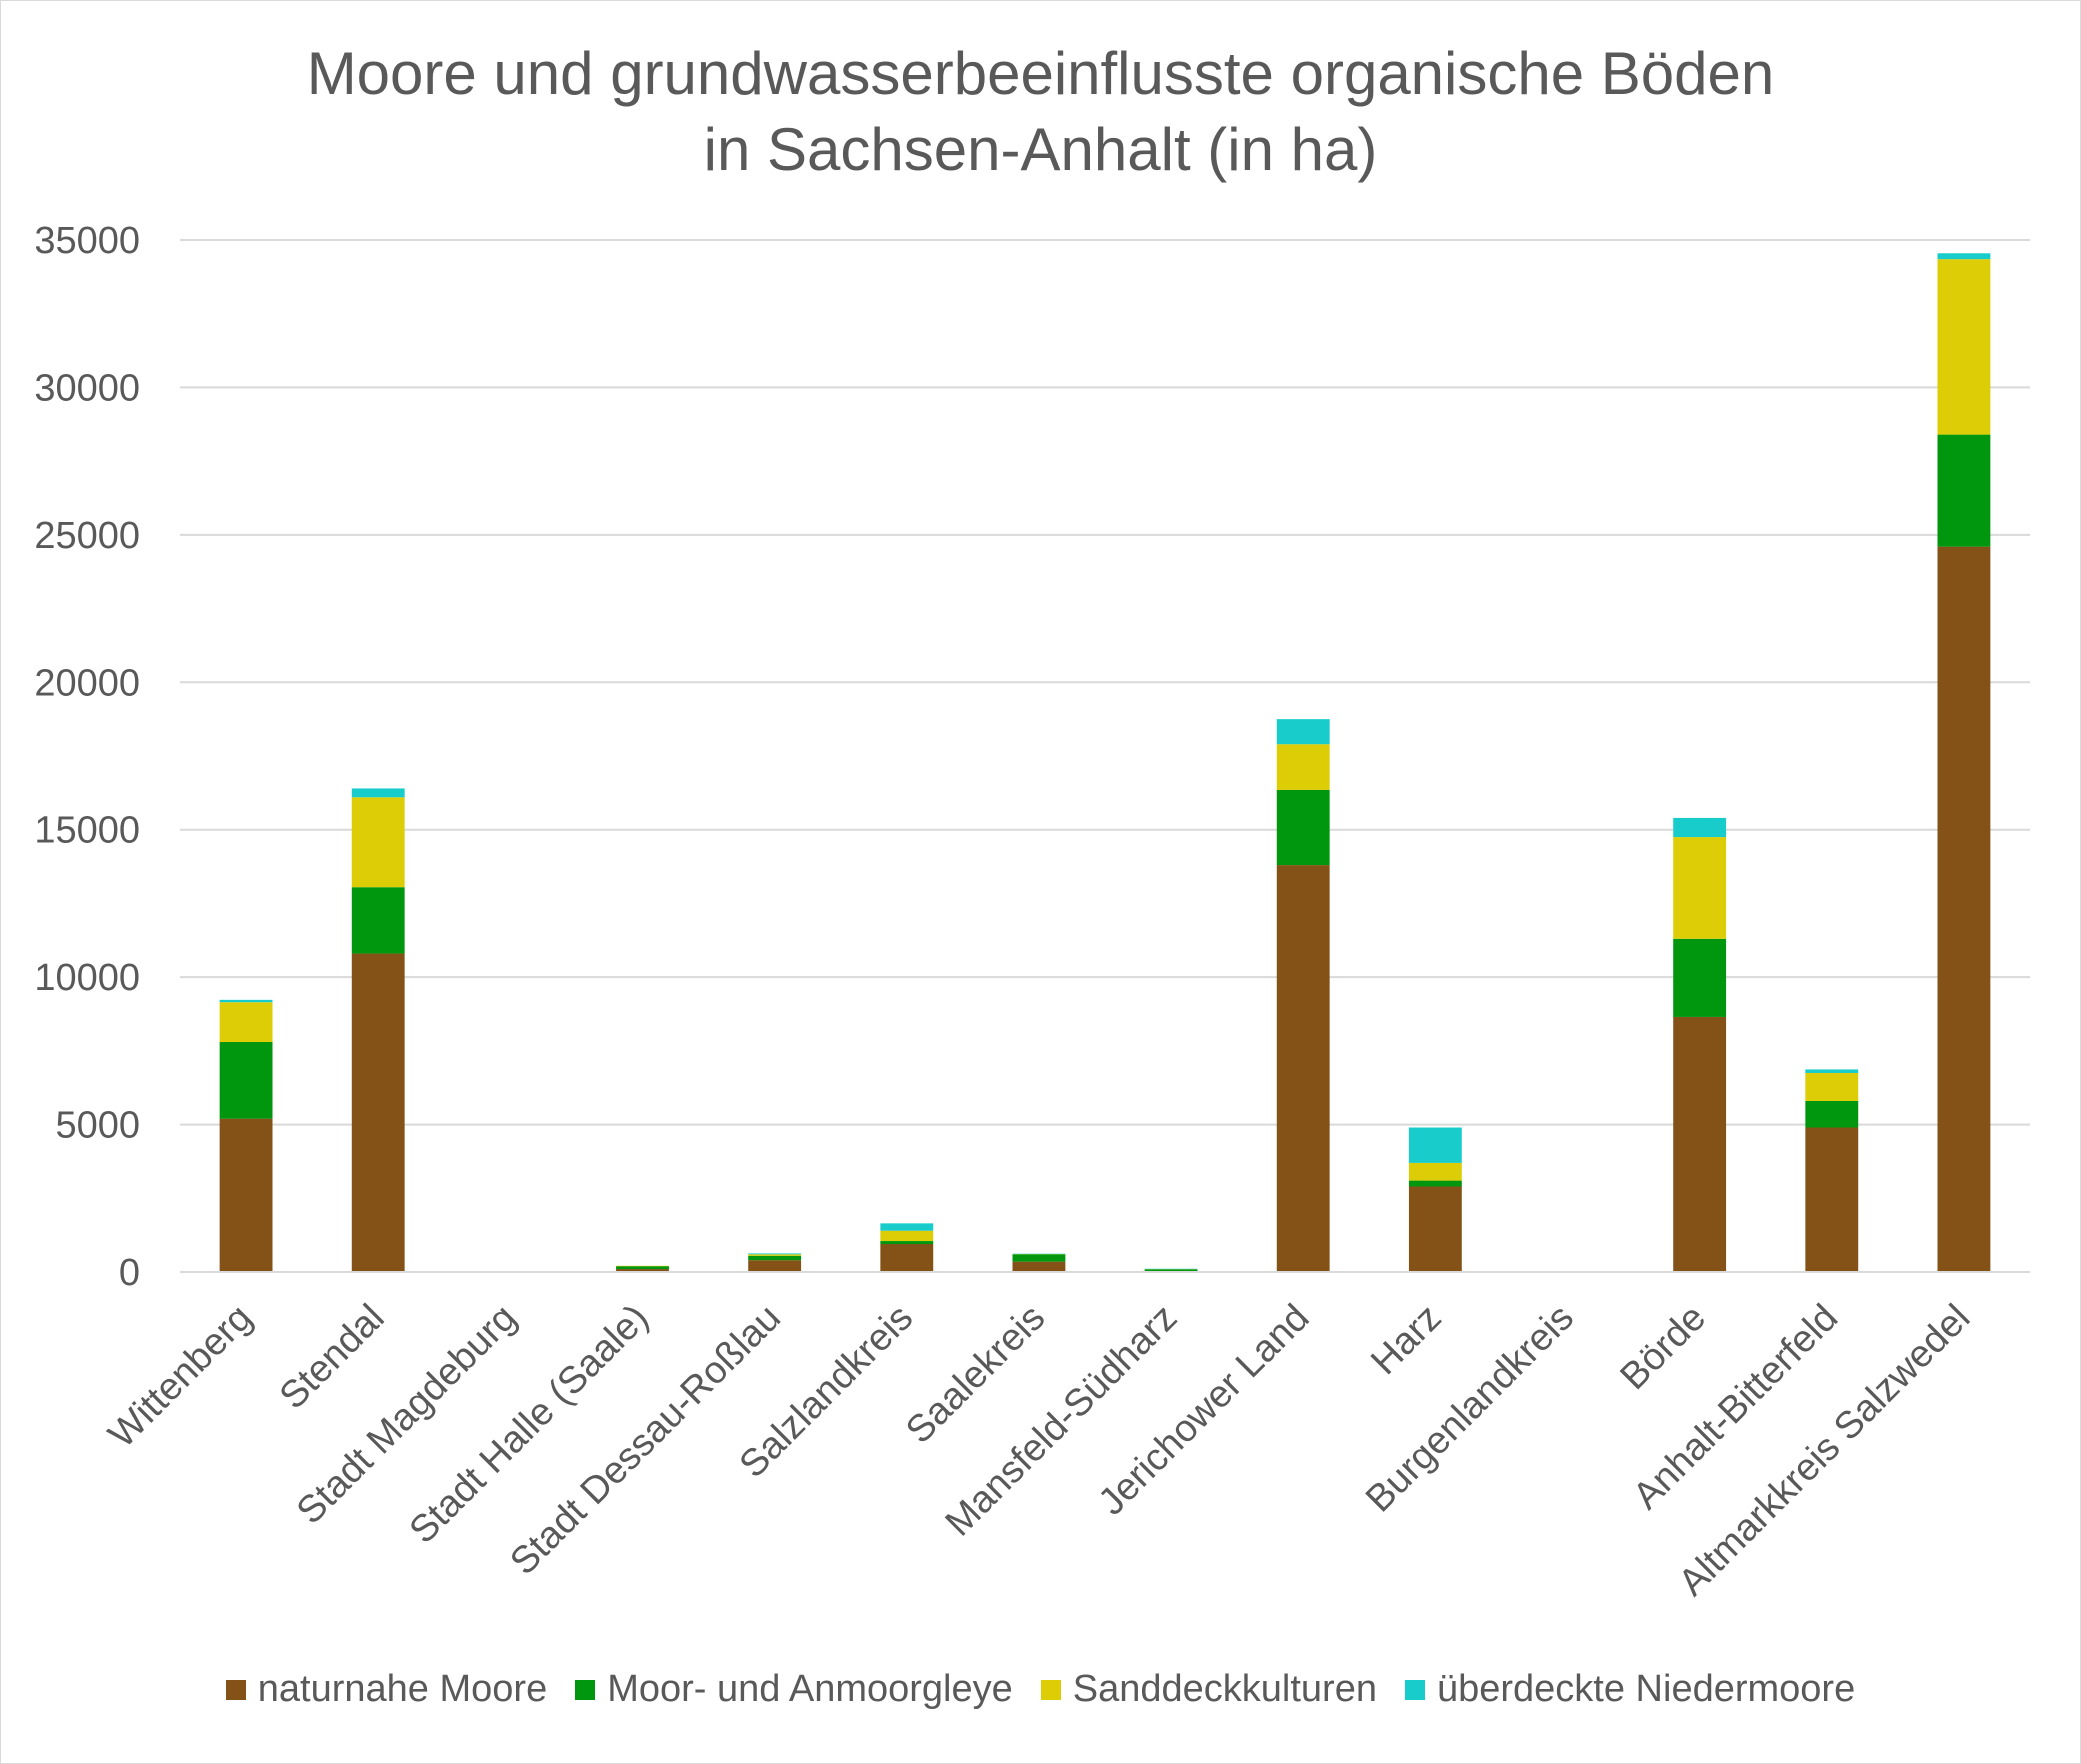  I want to click on legend-item: naturnahe Moore, so click(386, 1689).